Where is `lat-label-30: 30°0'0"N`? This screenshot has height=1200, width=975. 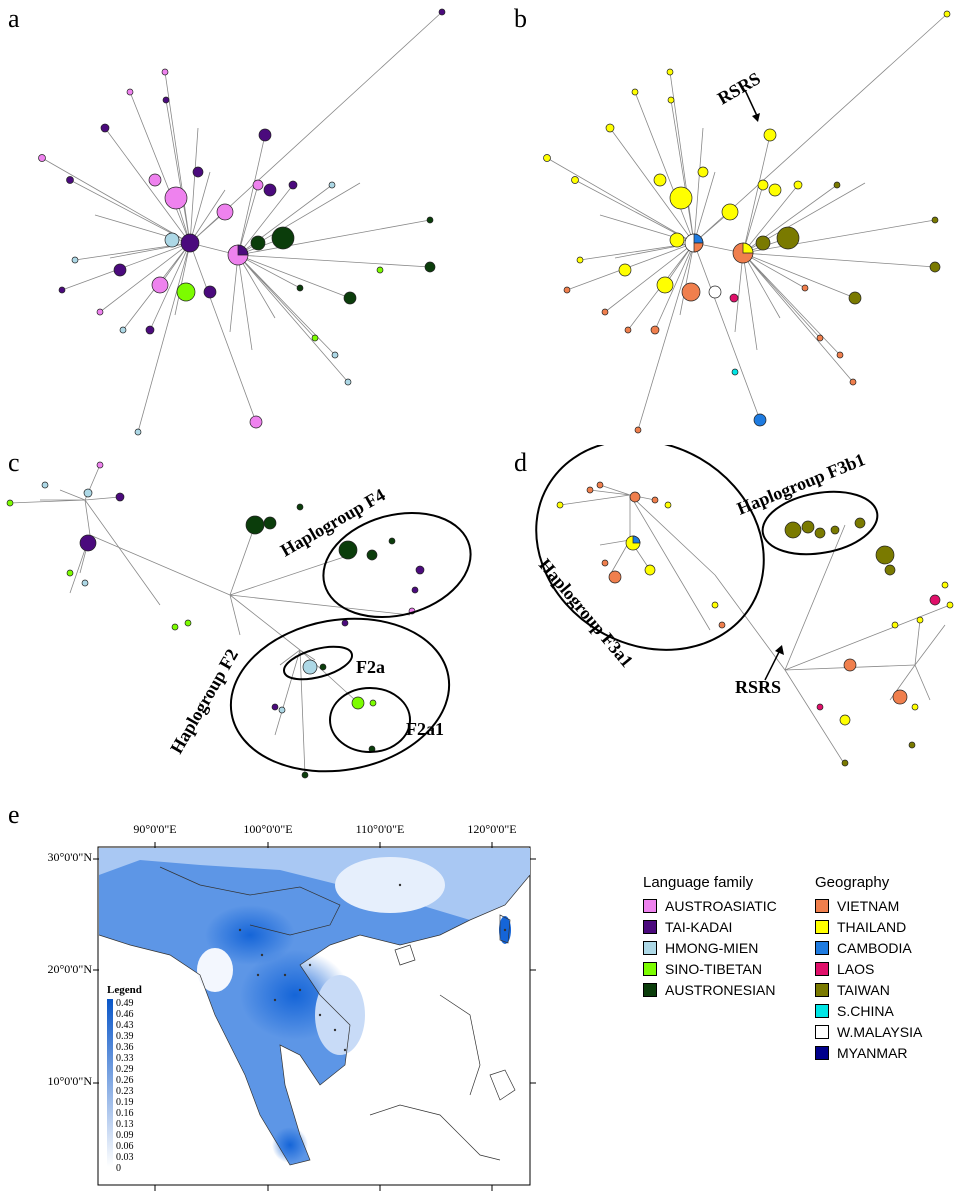 lat-label-30: 30°0'0"N is located at coordinates (69, 857).